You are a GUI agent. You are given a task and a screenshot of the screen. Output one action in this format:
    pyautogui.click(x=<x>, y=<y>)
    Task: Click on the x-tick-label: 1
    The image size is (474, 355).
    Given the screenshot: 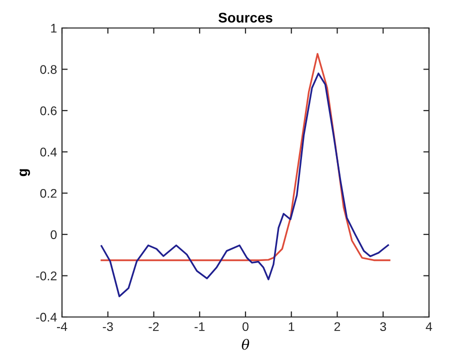 What is the action you would take?
    pyautogui.click(x=291, y=326)
    